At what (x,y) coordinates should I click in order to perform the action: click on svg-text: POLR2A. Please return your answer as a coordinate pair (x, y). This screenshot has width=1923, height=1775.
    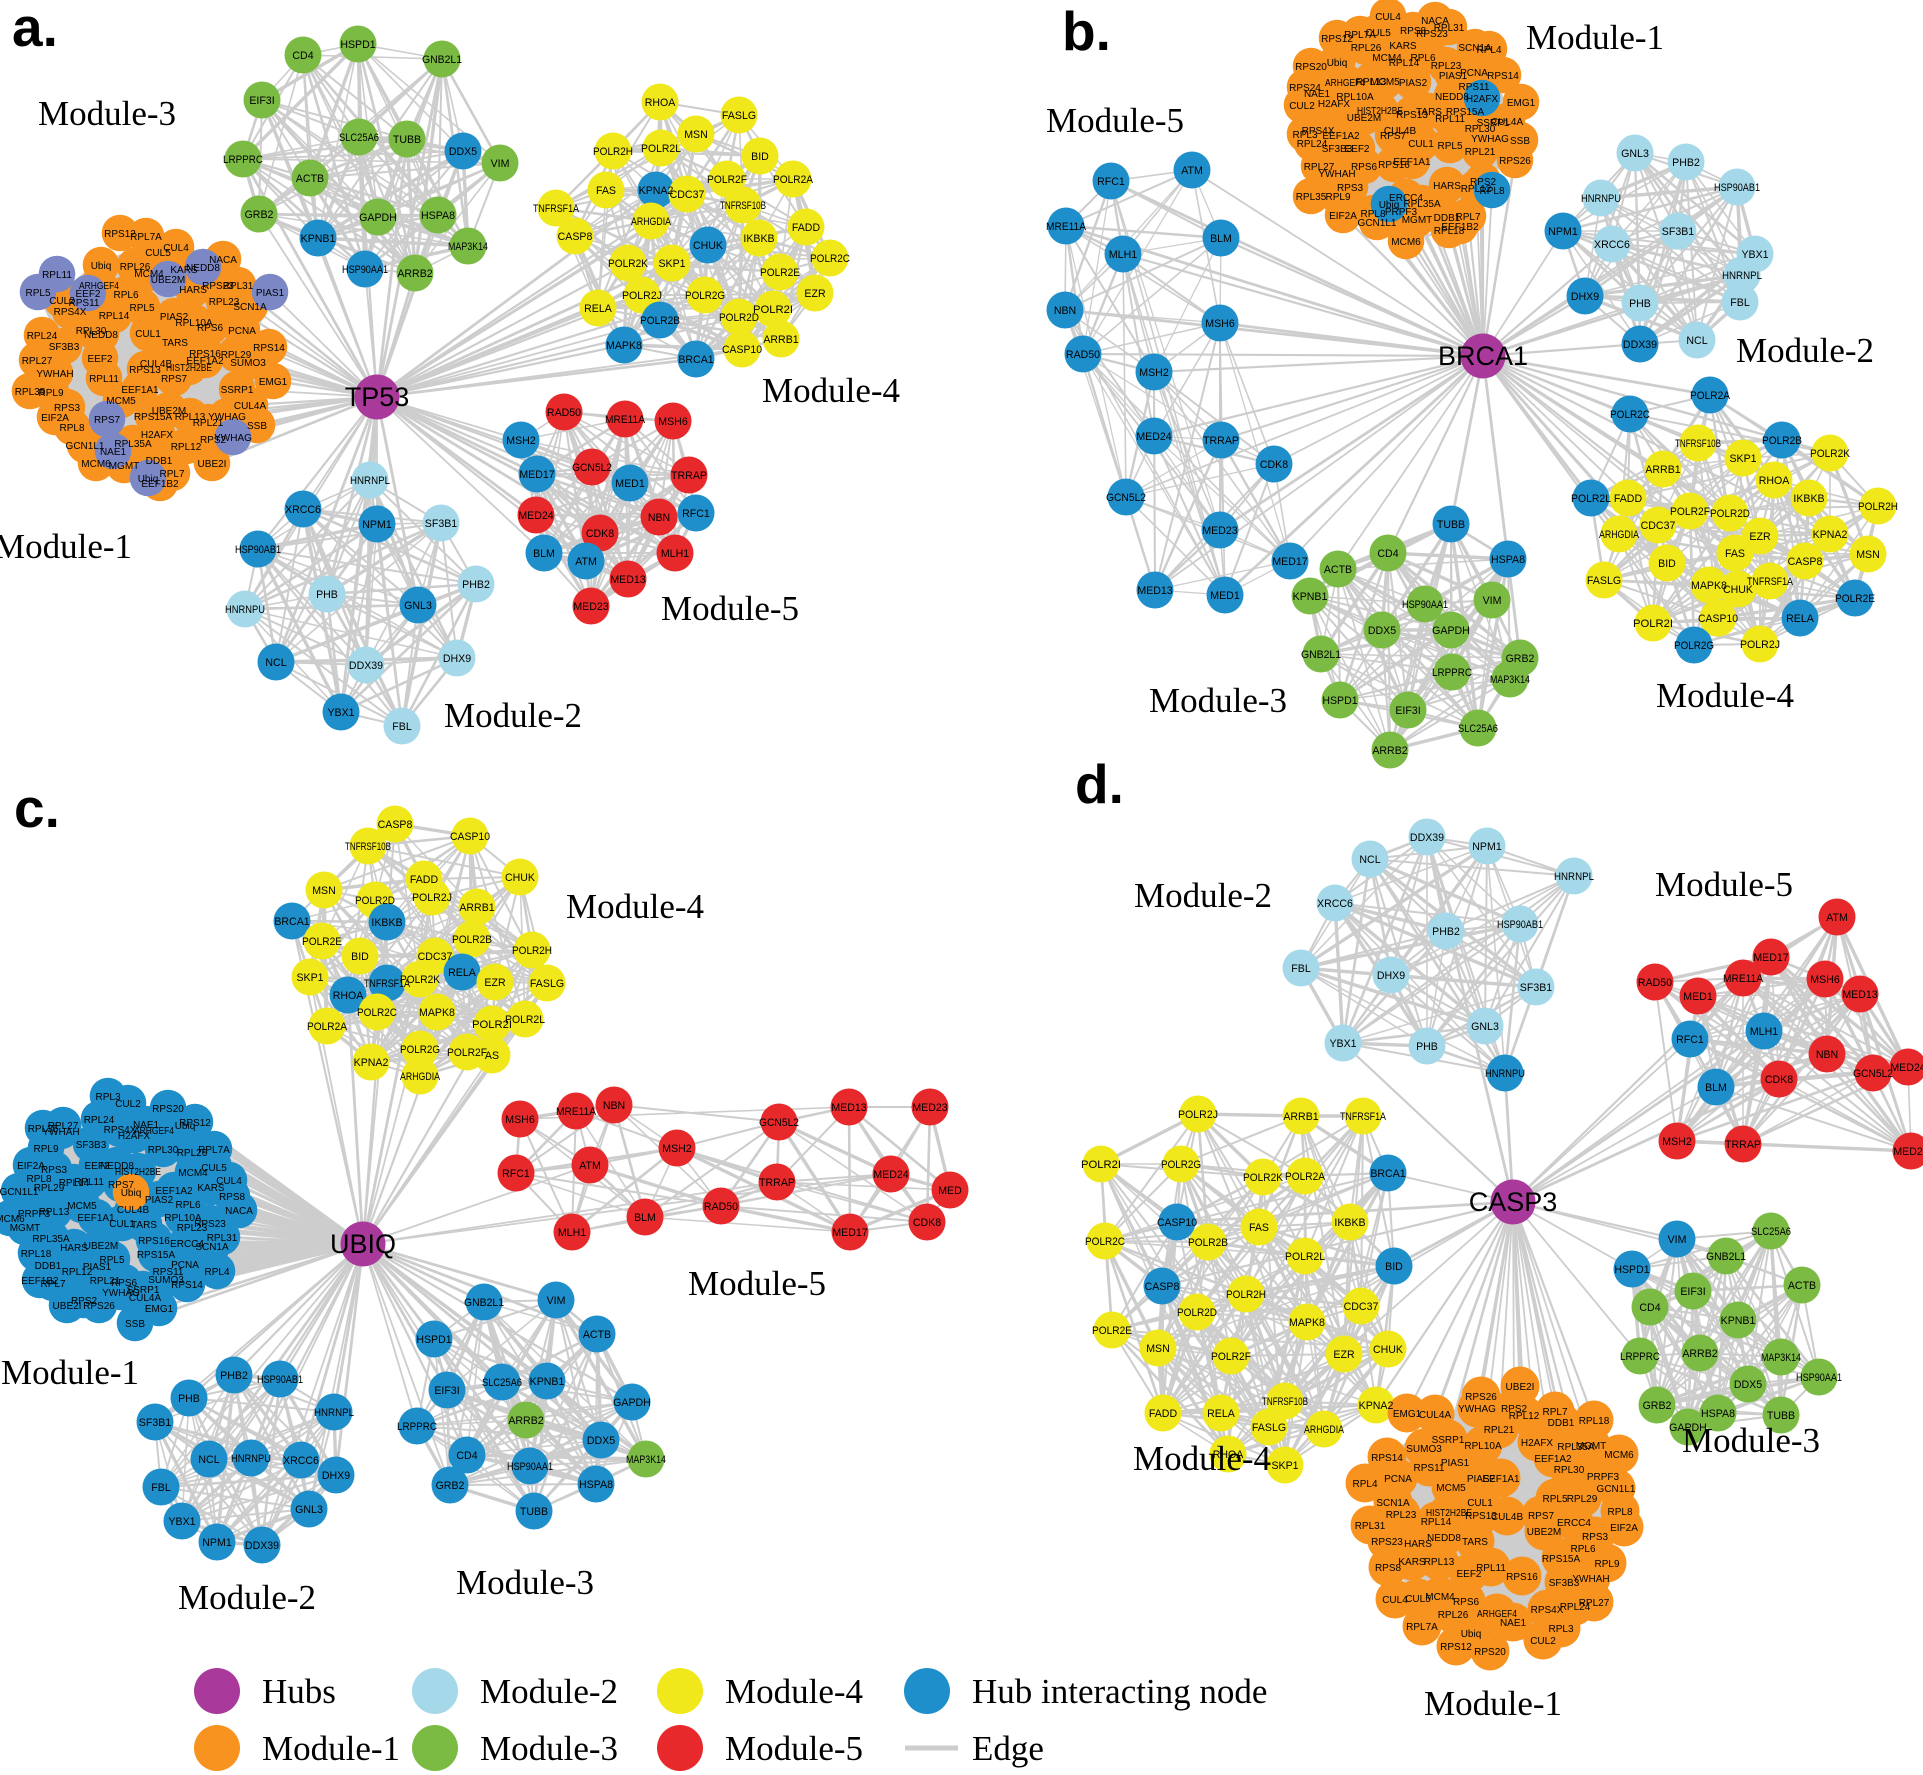
    Looking at the image, I should click on (1305, 1177).